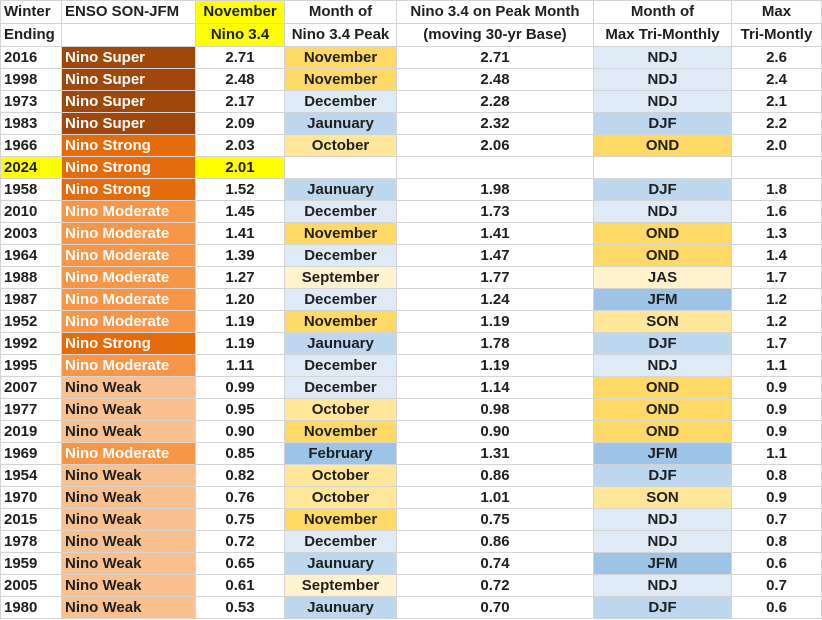 Image resolution: width=822 pixels, height=620 pixels. Describe the element at coordinates (31, 233) in the screenshot. I see `year-cell: 2003` at that location.